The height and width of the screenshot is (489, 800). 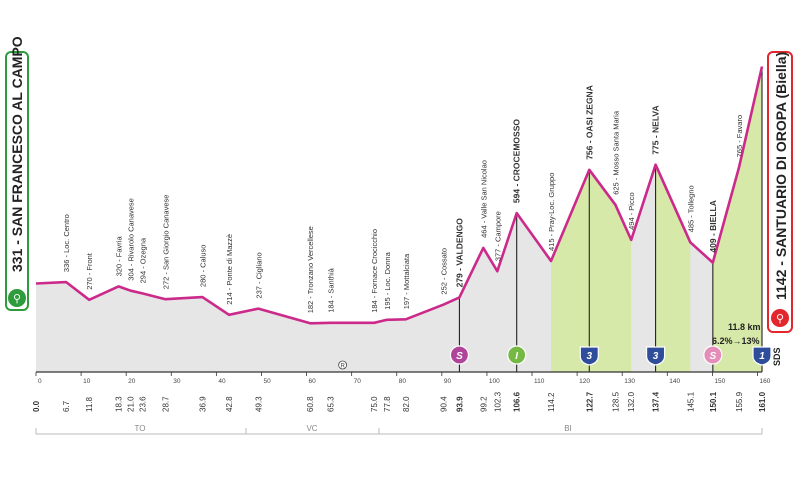 I want to click on province-label: TO, so click(x=140, y=428).